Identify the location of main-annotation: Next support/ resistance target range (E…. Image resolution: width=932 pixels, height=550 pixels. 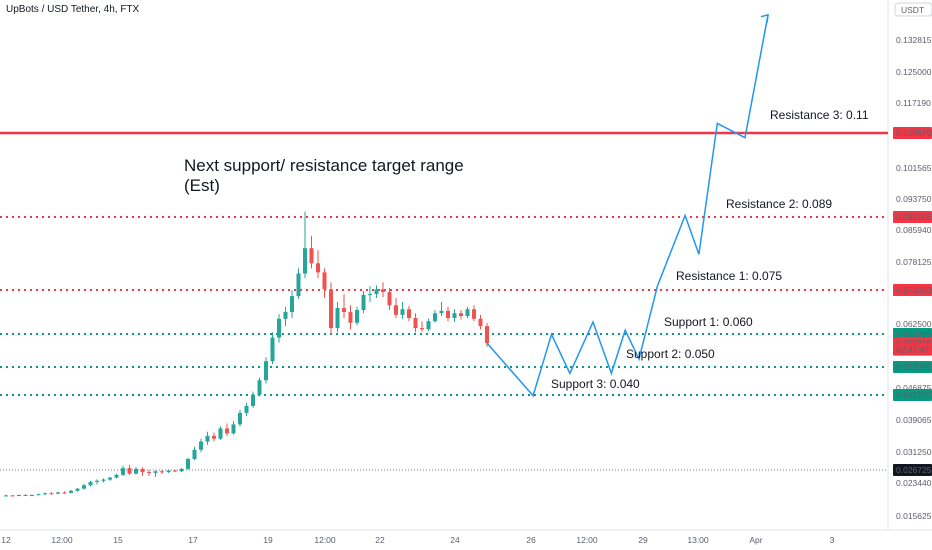
(324, 176).